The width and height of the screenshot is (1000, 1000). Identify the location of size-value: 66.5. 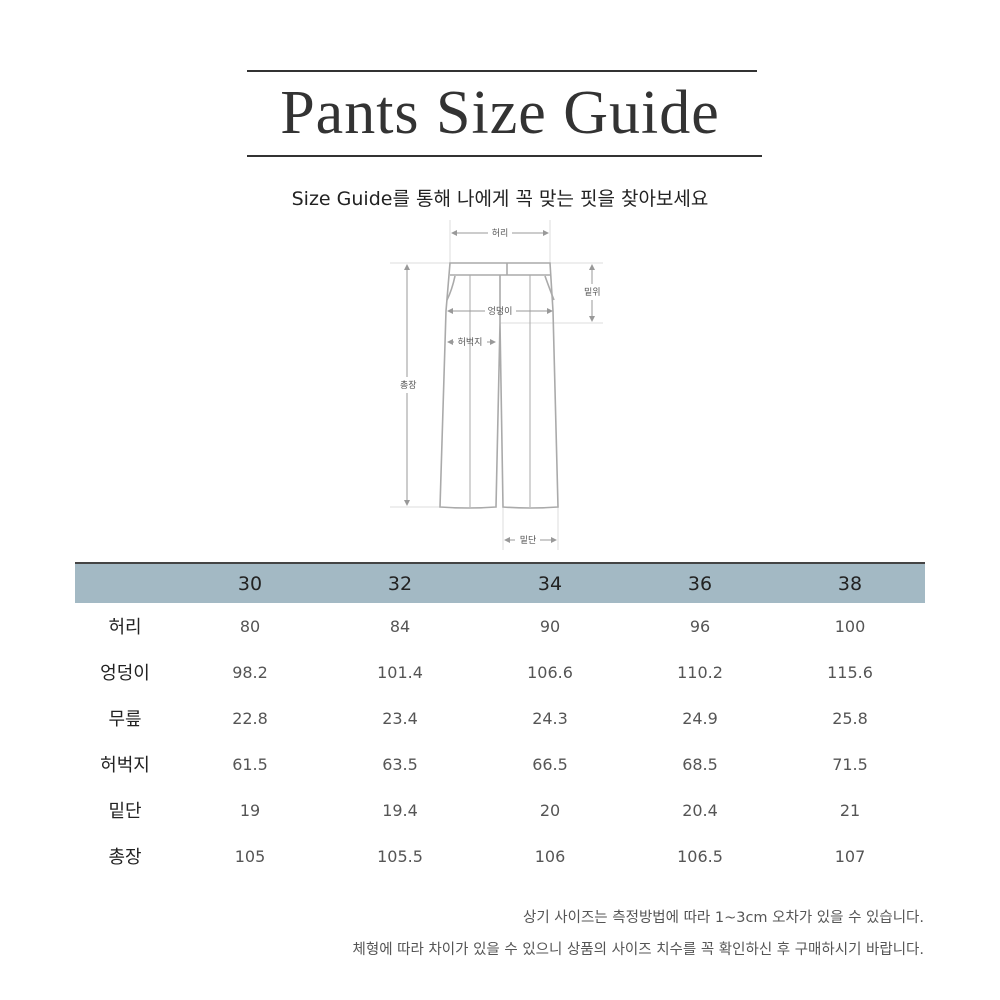
(550, 764).